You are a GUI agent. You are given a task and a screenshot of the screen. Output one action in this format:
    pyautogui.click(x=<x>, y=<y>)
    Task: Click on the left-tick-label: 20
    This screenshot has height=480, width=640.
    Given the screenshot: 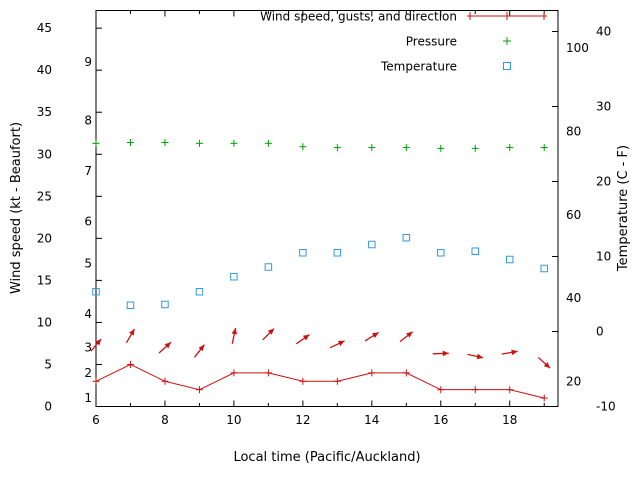 What is the action you would take?
    pyautogui.click(x=44, y=238)
    